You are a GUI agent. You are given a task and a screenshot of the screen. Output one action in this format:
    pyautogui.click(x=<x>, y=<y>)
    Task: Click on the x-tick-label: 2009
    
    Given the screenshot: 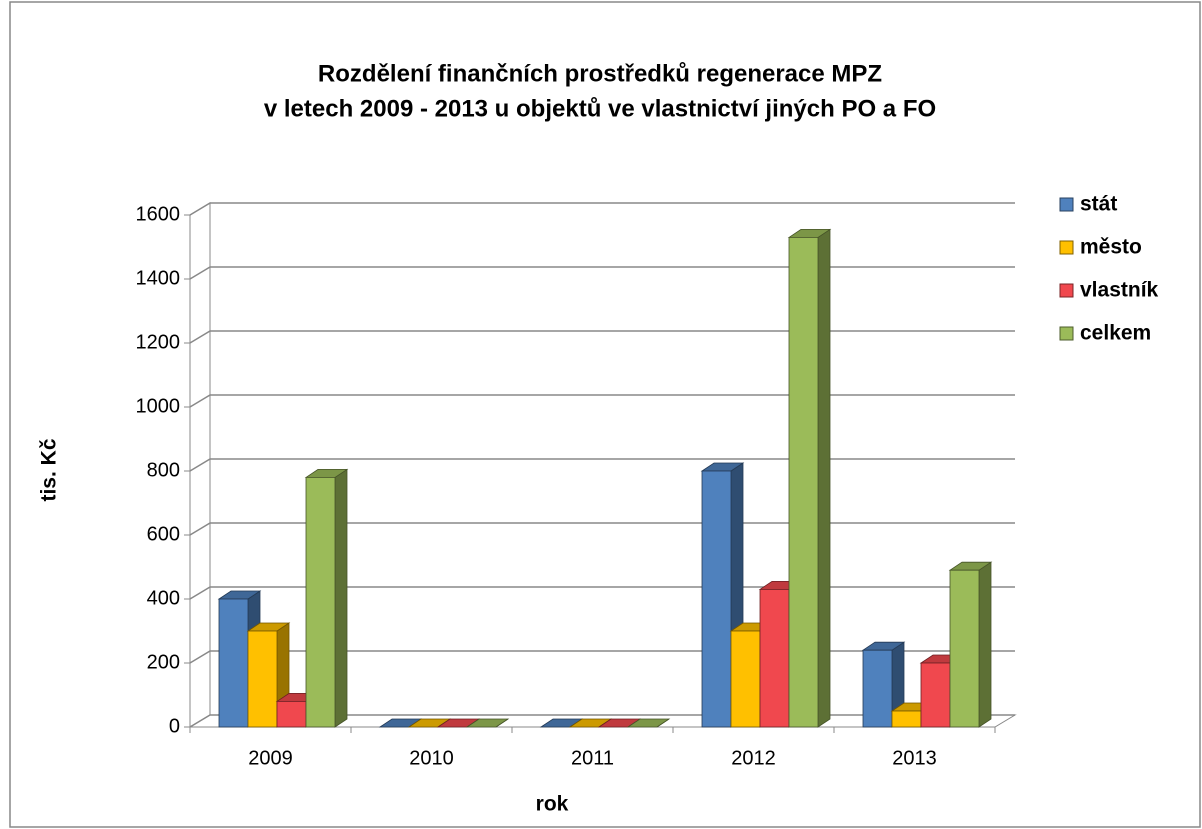 What is the action you would take?
    pyautogui.click(x=270, y=758)
    